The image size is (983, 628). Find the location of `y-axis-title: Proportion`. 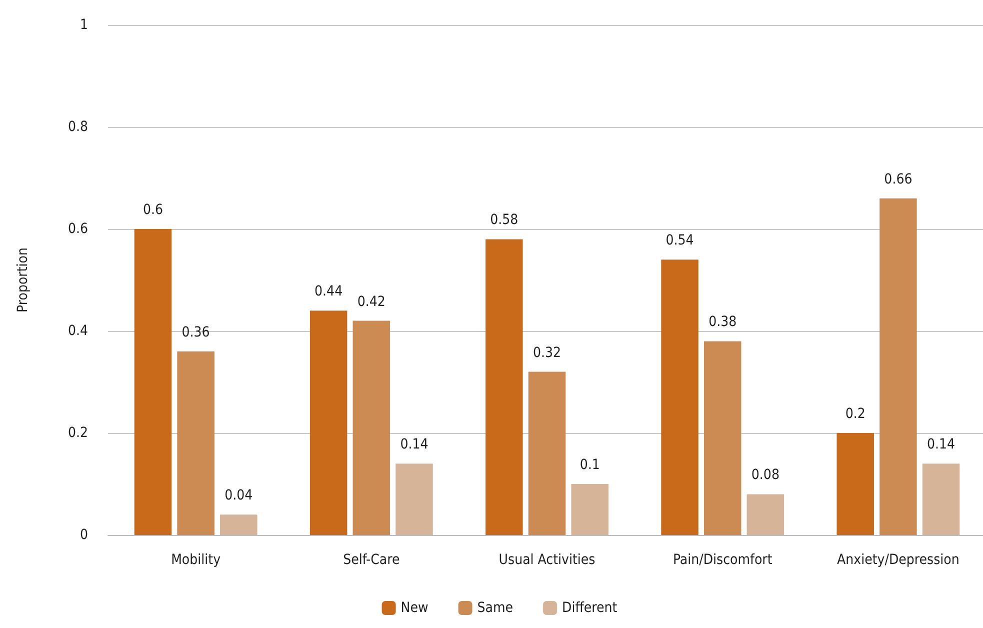

y-axis-title: Proportion is located at coordinates (23, 280).